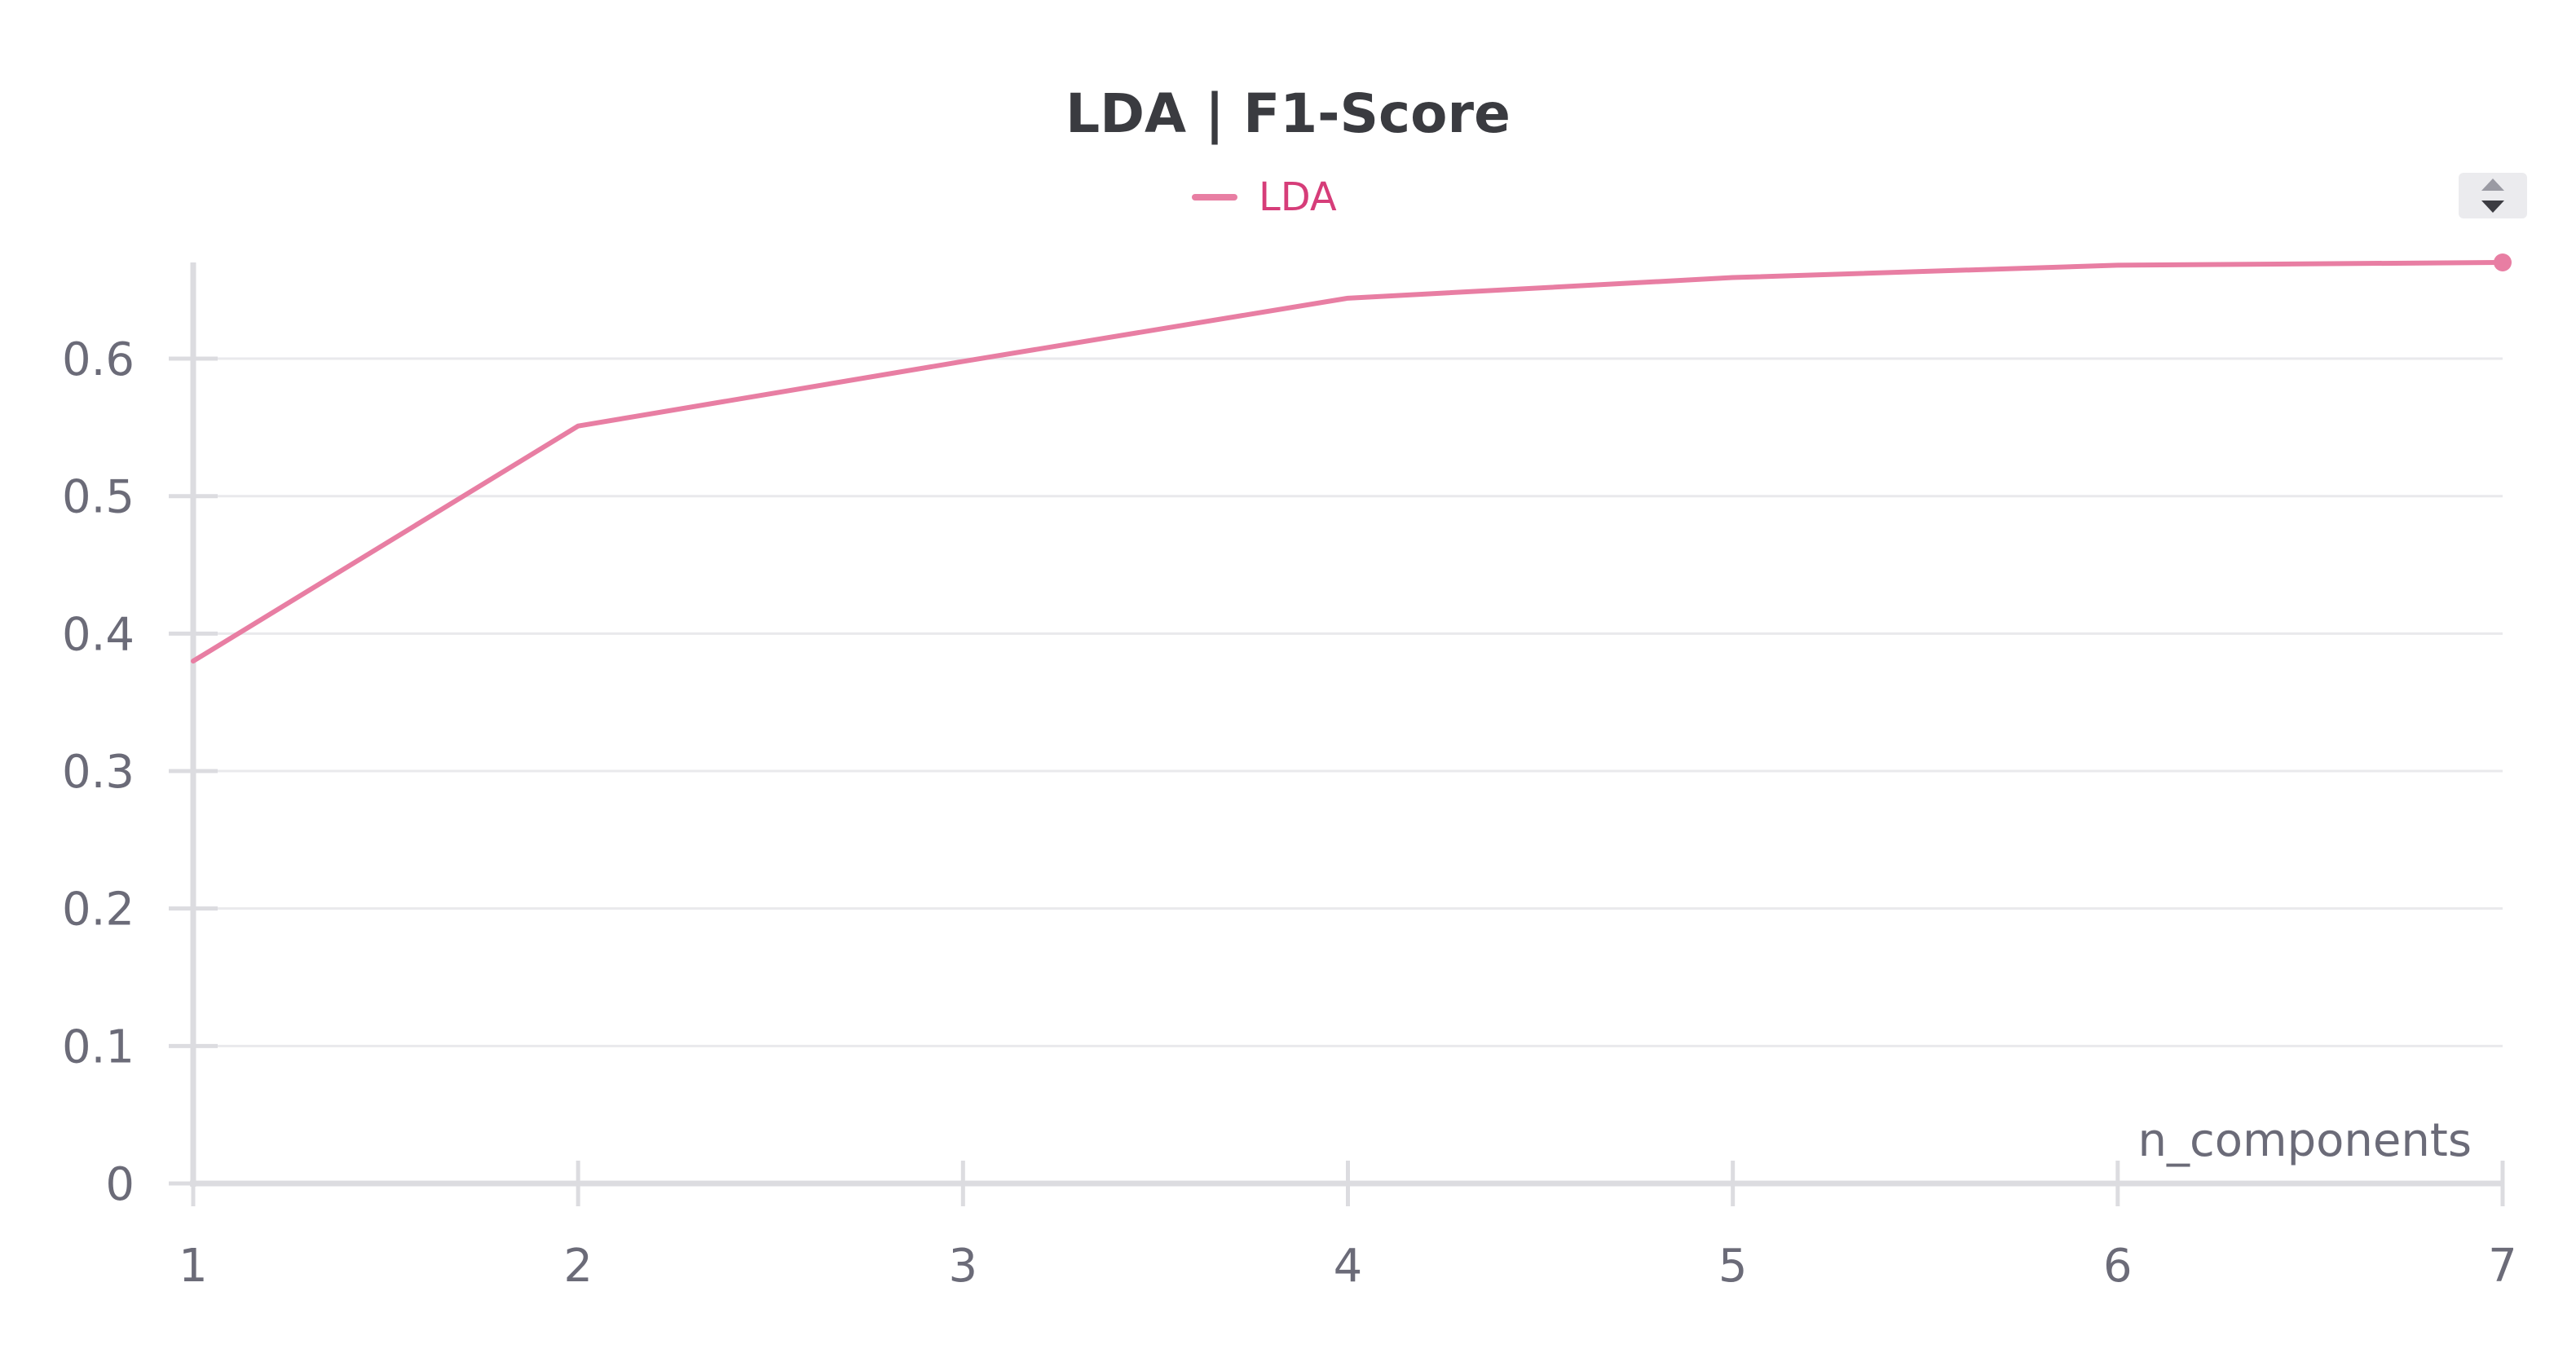 The width and height of the screenshot is (2576, 1353). I want to click on x-tick-label: 4, so click(1348, 1266).